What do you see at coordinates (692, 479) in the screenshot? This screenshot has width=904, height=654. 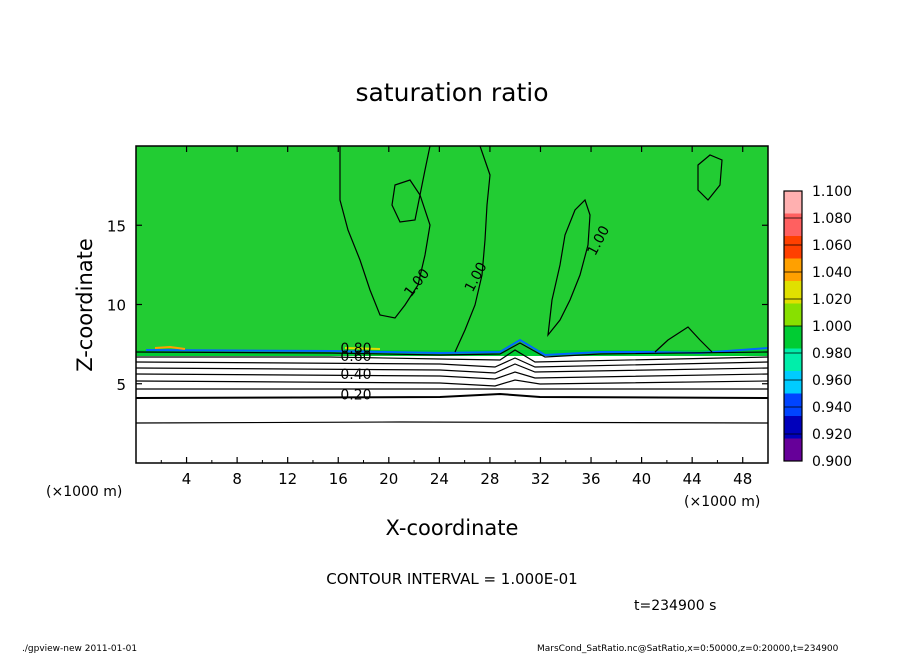 I see `x-tick-label-10: 44` at bounding box center [692, 479].